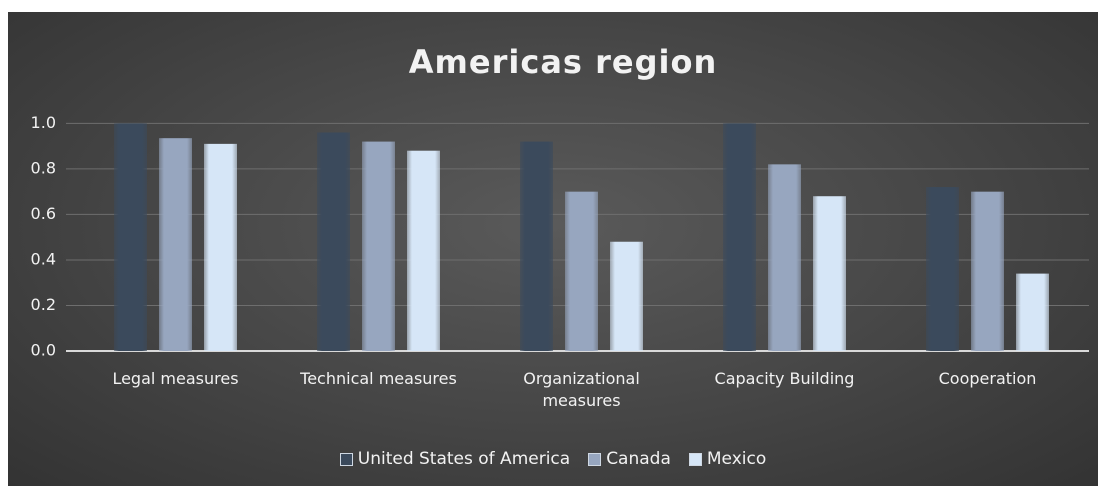 The width and height of the screenshot is (1106, 490). What do you see at coordinates (987, 378) in the screenshot?
I see `x-tick-label: Cooperation` at bounding box center [987, 378].